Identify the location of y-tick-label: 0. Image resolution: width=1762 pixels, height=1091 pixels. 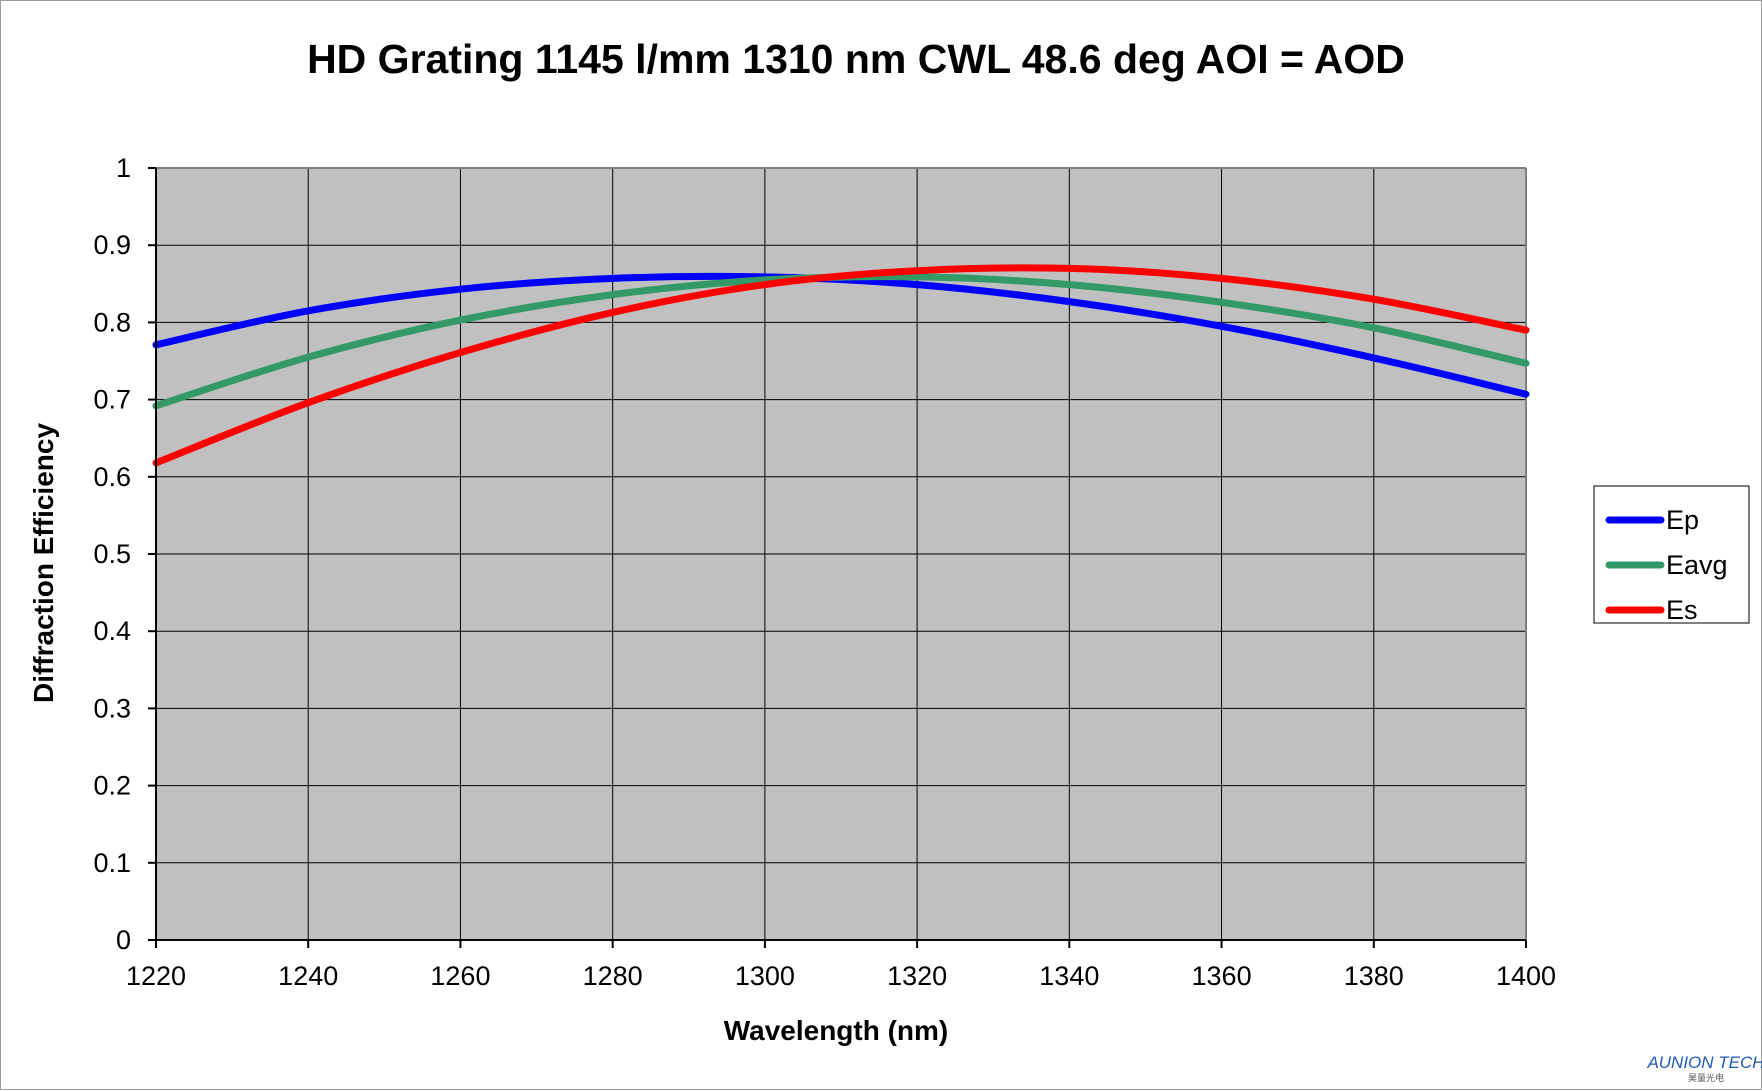
(123, 940).